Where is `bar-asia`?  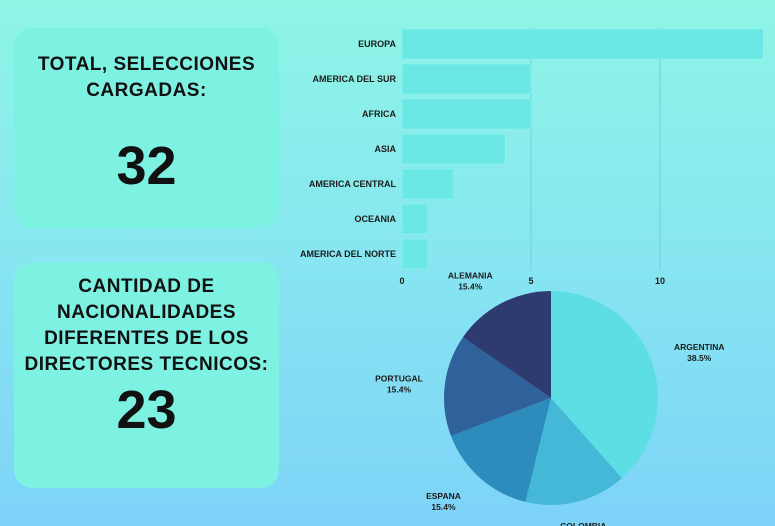
bar-asia is located at coordinates (453, 149).